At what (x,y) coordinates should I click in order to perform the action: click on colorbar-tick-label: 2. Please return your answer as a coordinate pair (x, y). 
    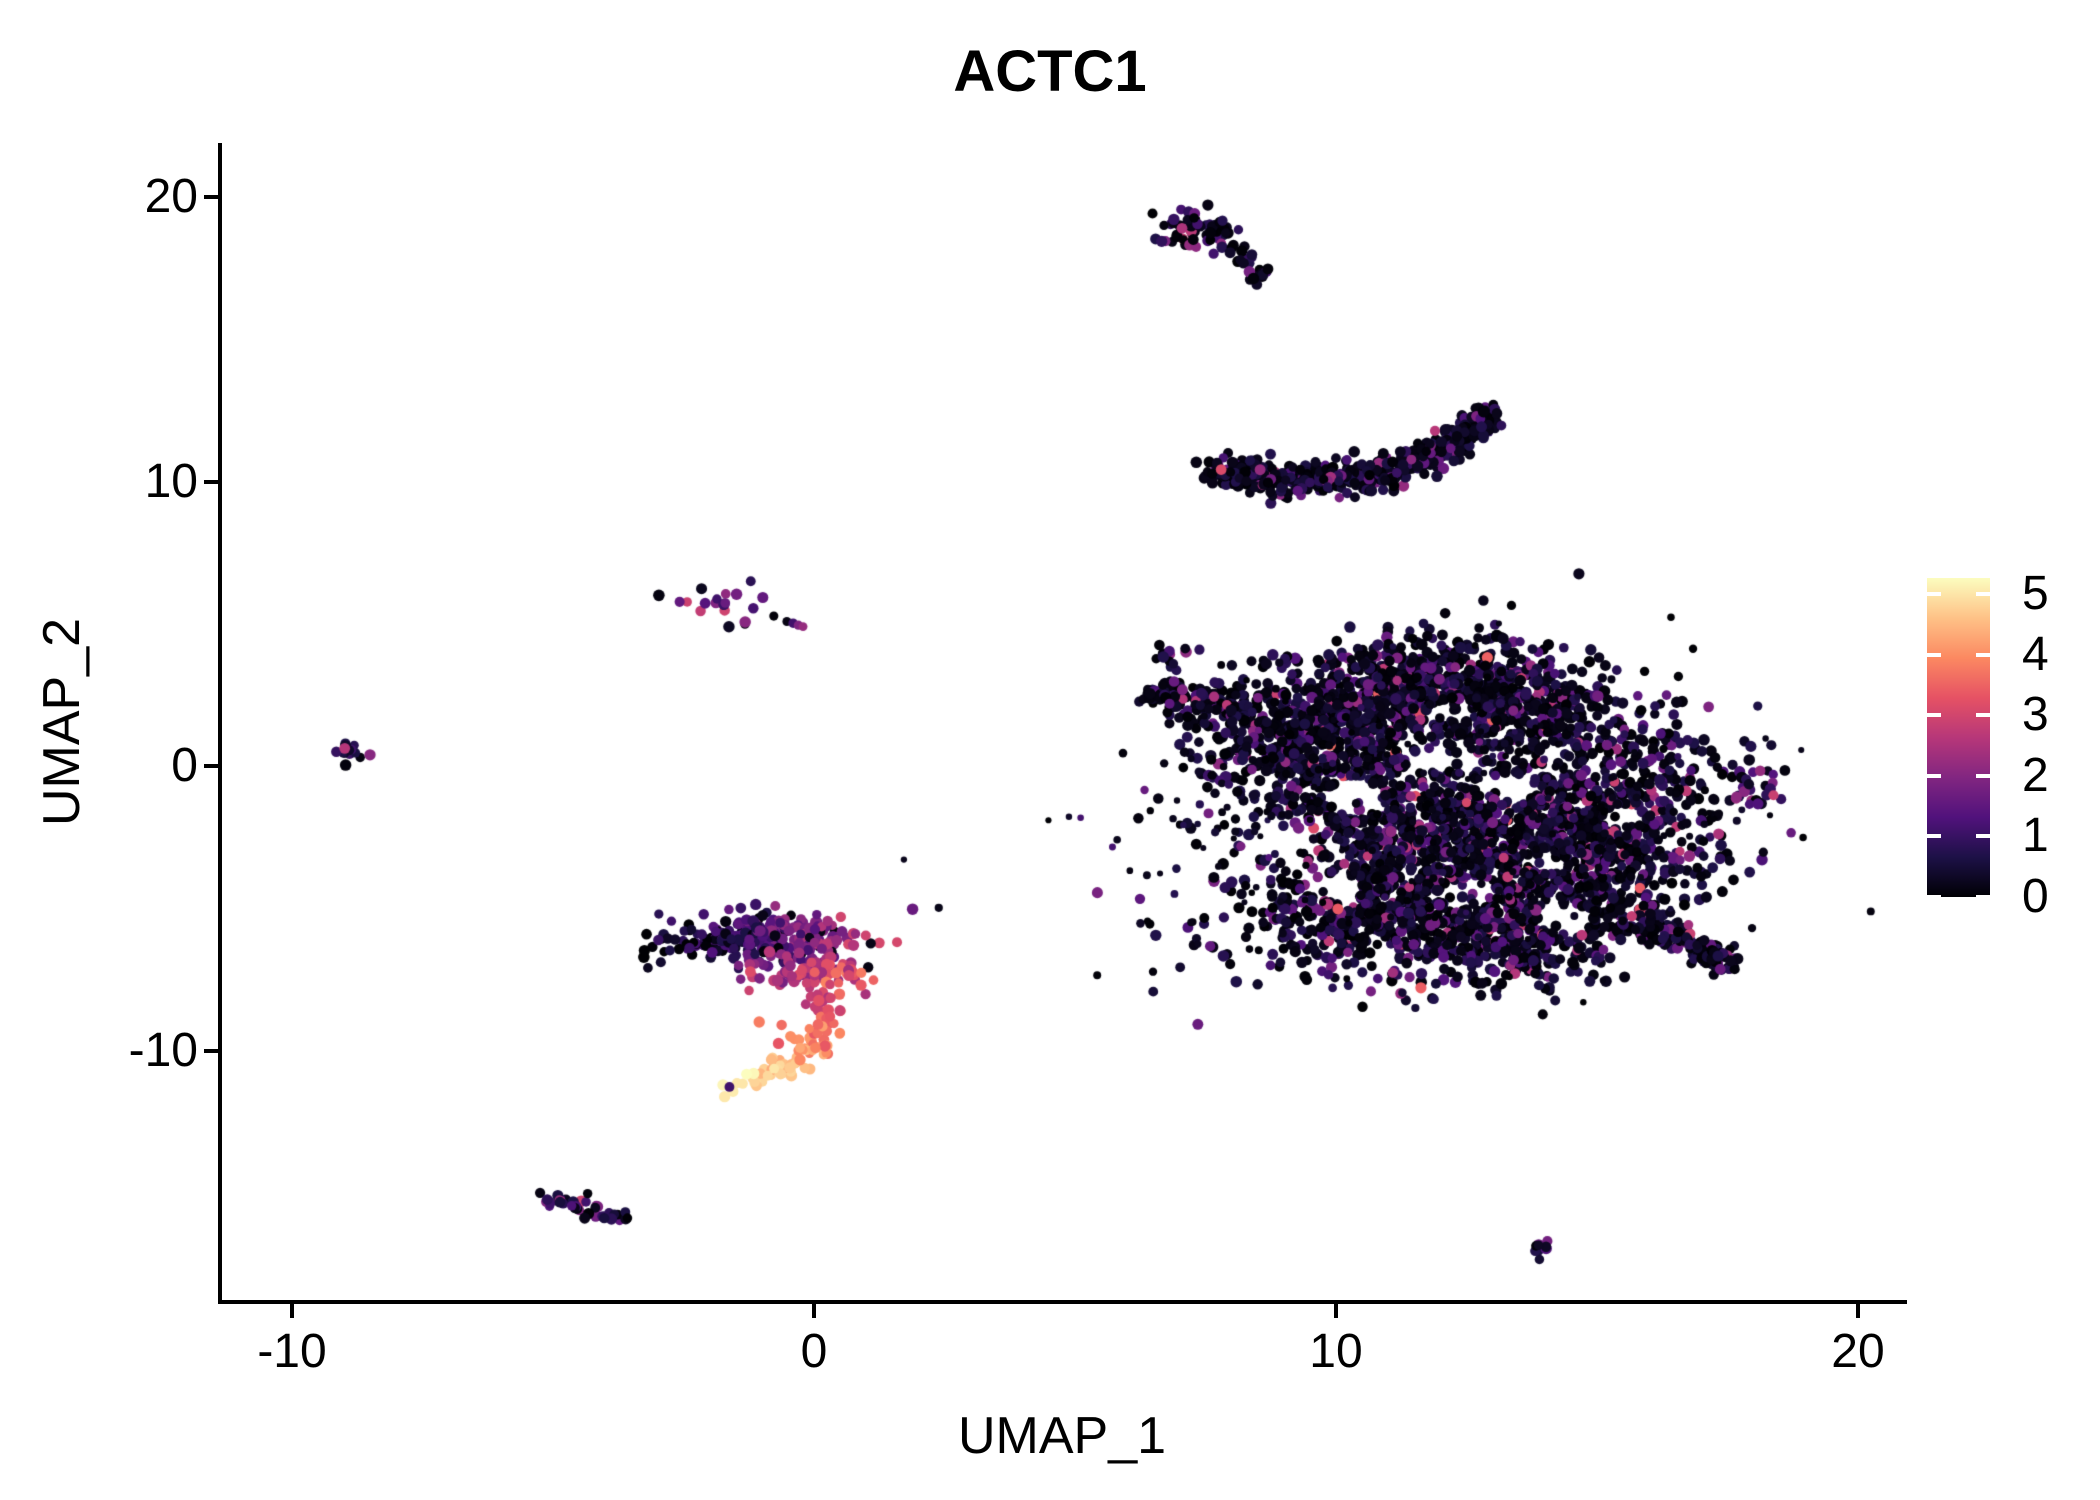
    Looking at the image, I should click on (2035, 775).